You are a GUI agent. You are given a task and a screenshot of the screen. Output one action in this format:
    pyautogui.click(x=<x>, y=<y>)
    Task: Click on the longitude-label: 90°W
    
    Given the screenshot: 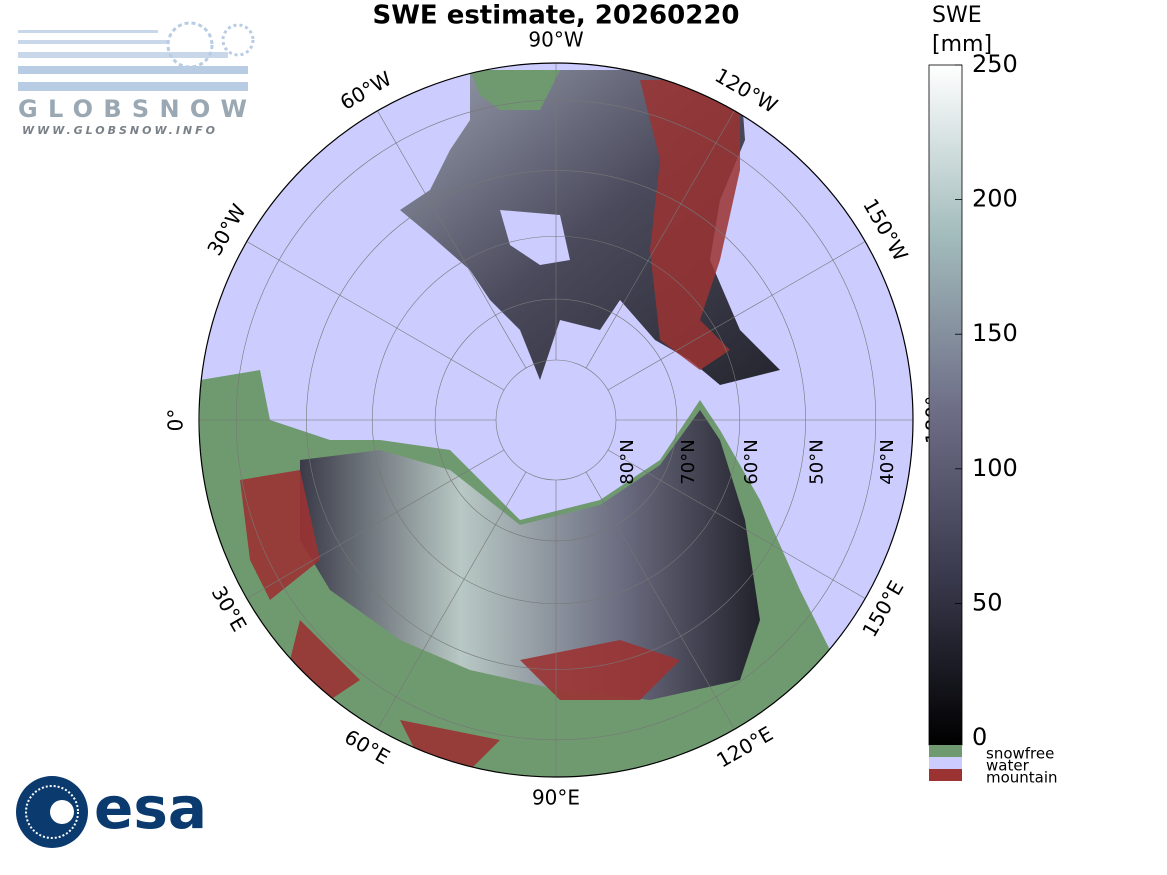 What is the action you would take?
    pyautogui.click(x=555, y=40)
    